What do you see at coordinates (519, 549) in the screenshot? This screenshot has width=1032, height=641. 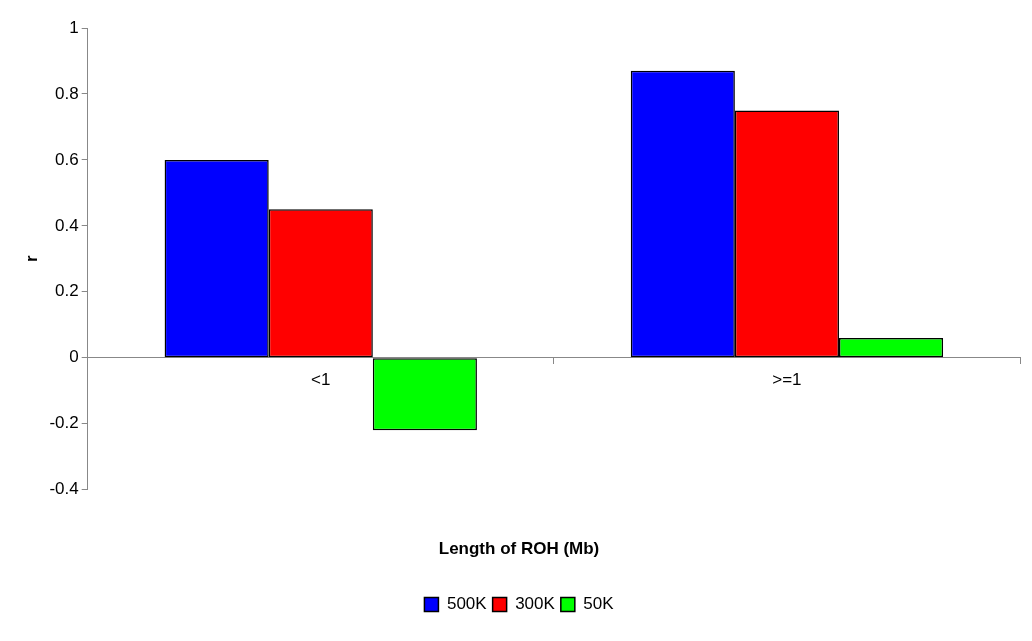 I see `x-axis-title: Length of ROH (Mb)` at bounding box center [519, 549].